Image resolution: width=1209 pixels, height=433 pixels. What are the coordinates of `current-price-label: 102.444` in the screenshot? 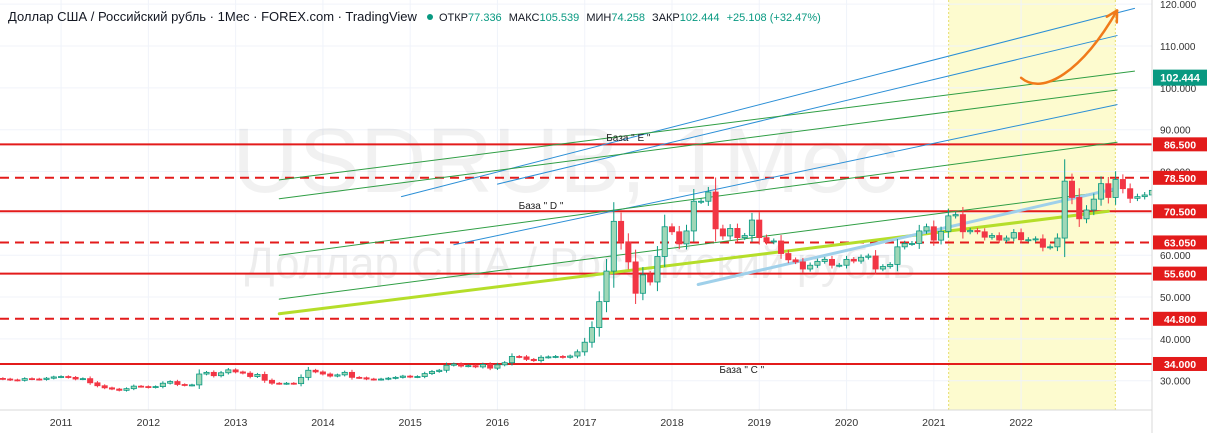 It's located at (1180, 79).